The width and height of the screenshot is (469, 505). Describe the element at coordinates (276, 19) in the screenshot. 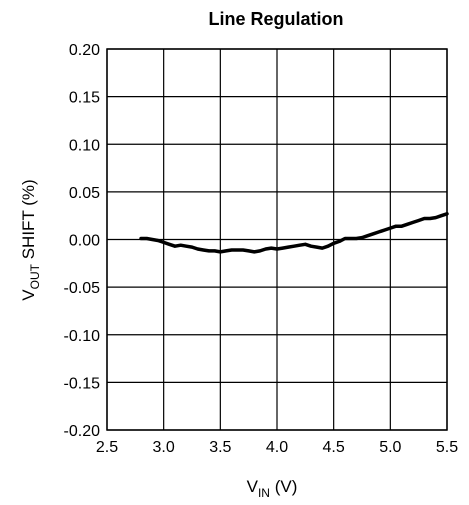

I see `chart-title: Line Regulation` at that location.